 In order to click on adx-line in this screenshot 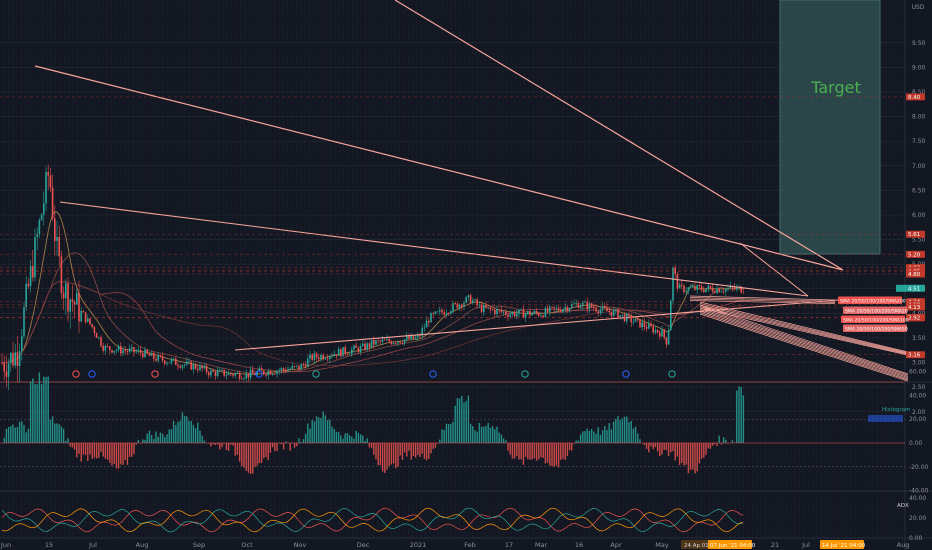, I will do `click(372, 520)`.